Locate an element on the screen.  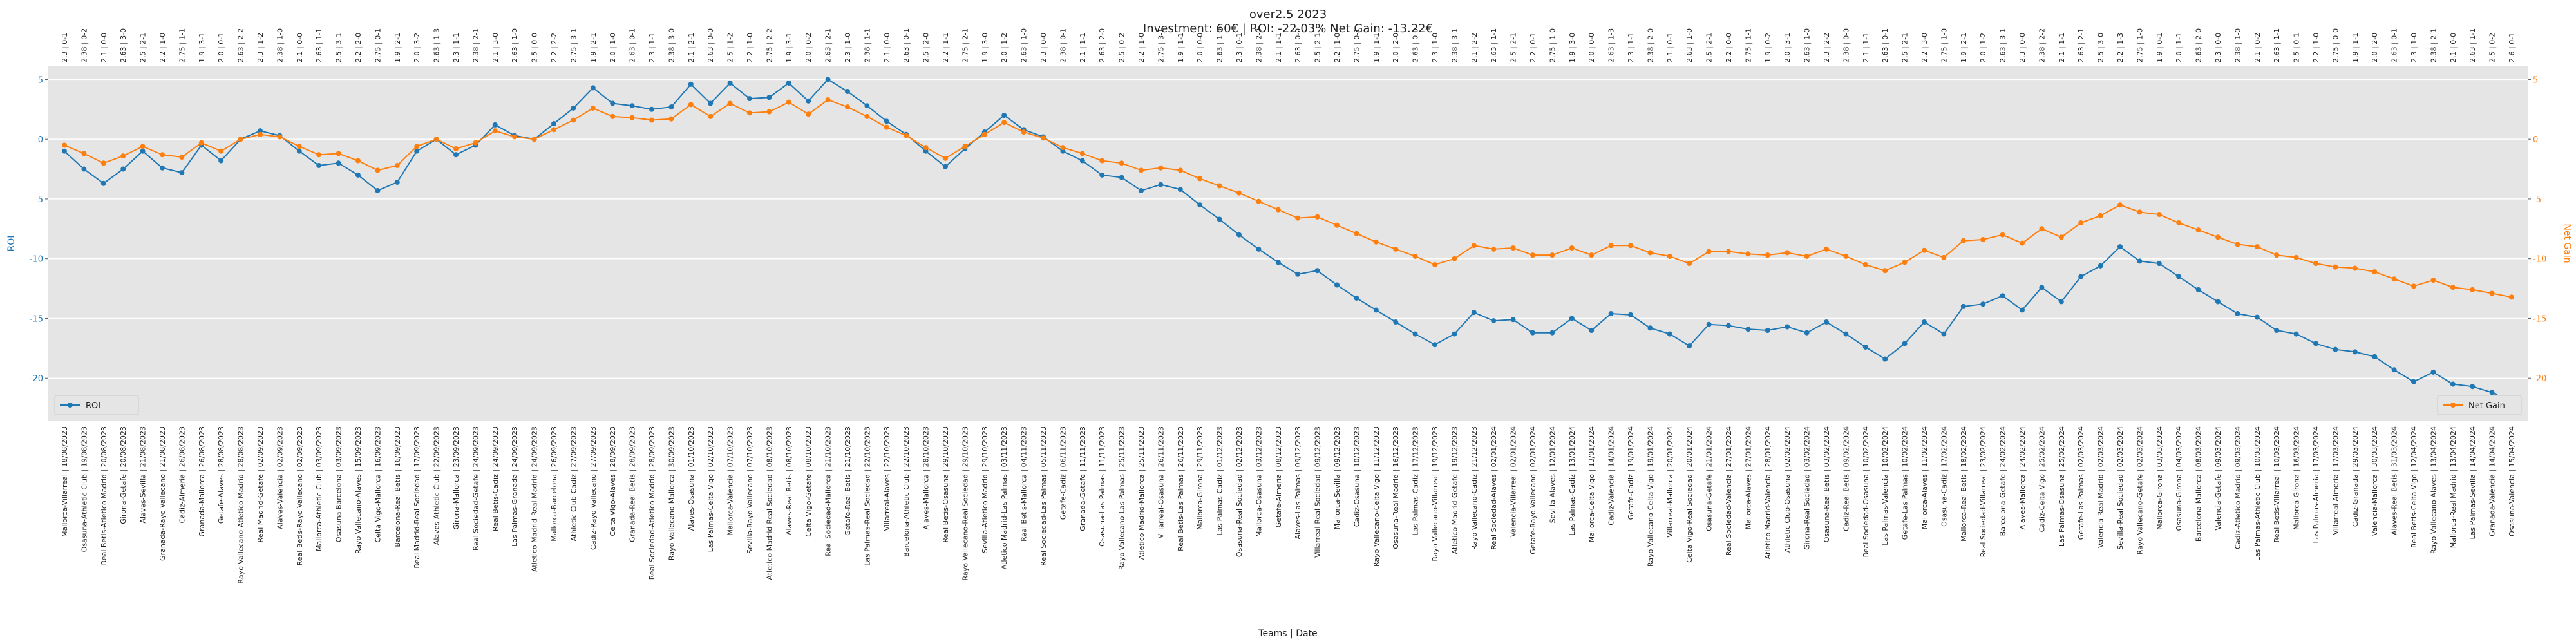
x-tick-label: Sevilla-Alaves | 12/01/2024 is located at coordinates (1552, 475).